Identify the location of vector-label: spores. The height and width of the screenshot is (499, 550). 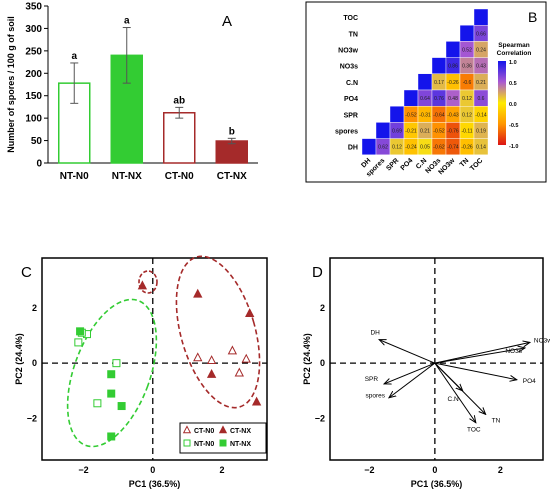
(375, 396).